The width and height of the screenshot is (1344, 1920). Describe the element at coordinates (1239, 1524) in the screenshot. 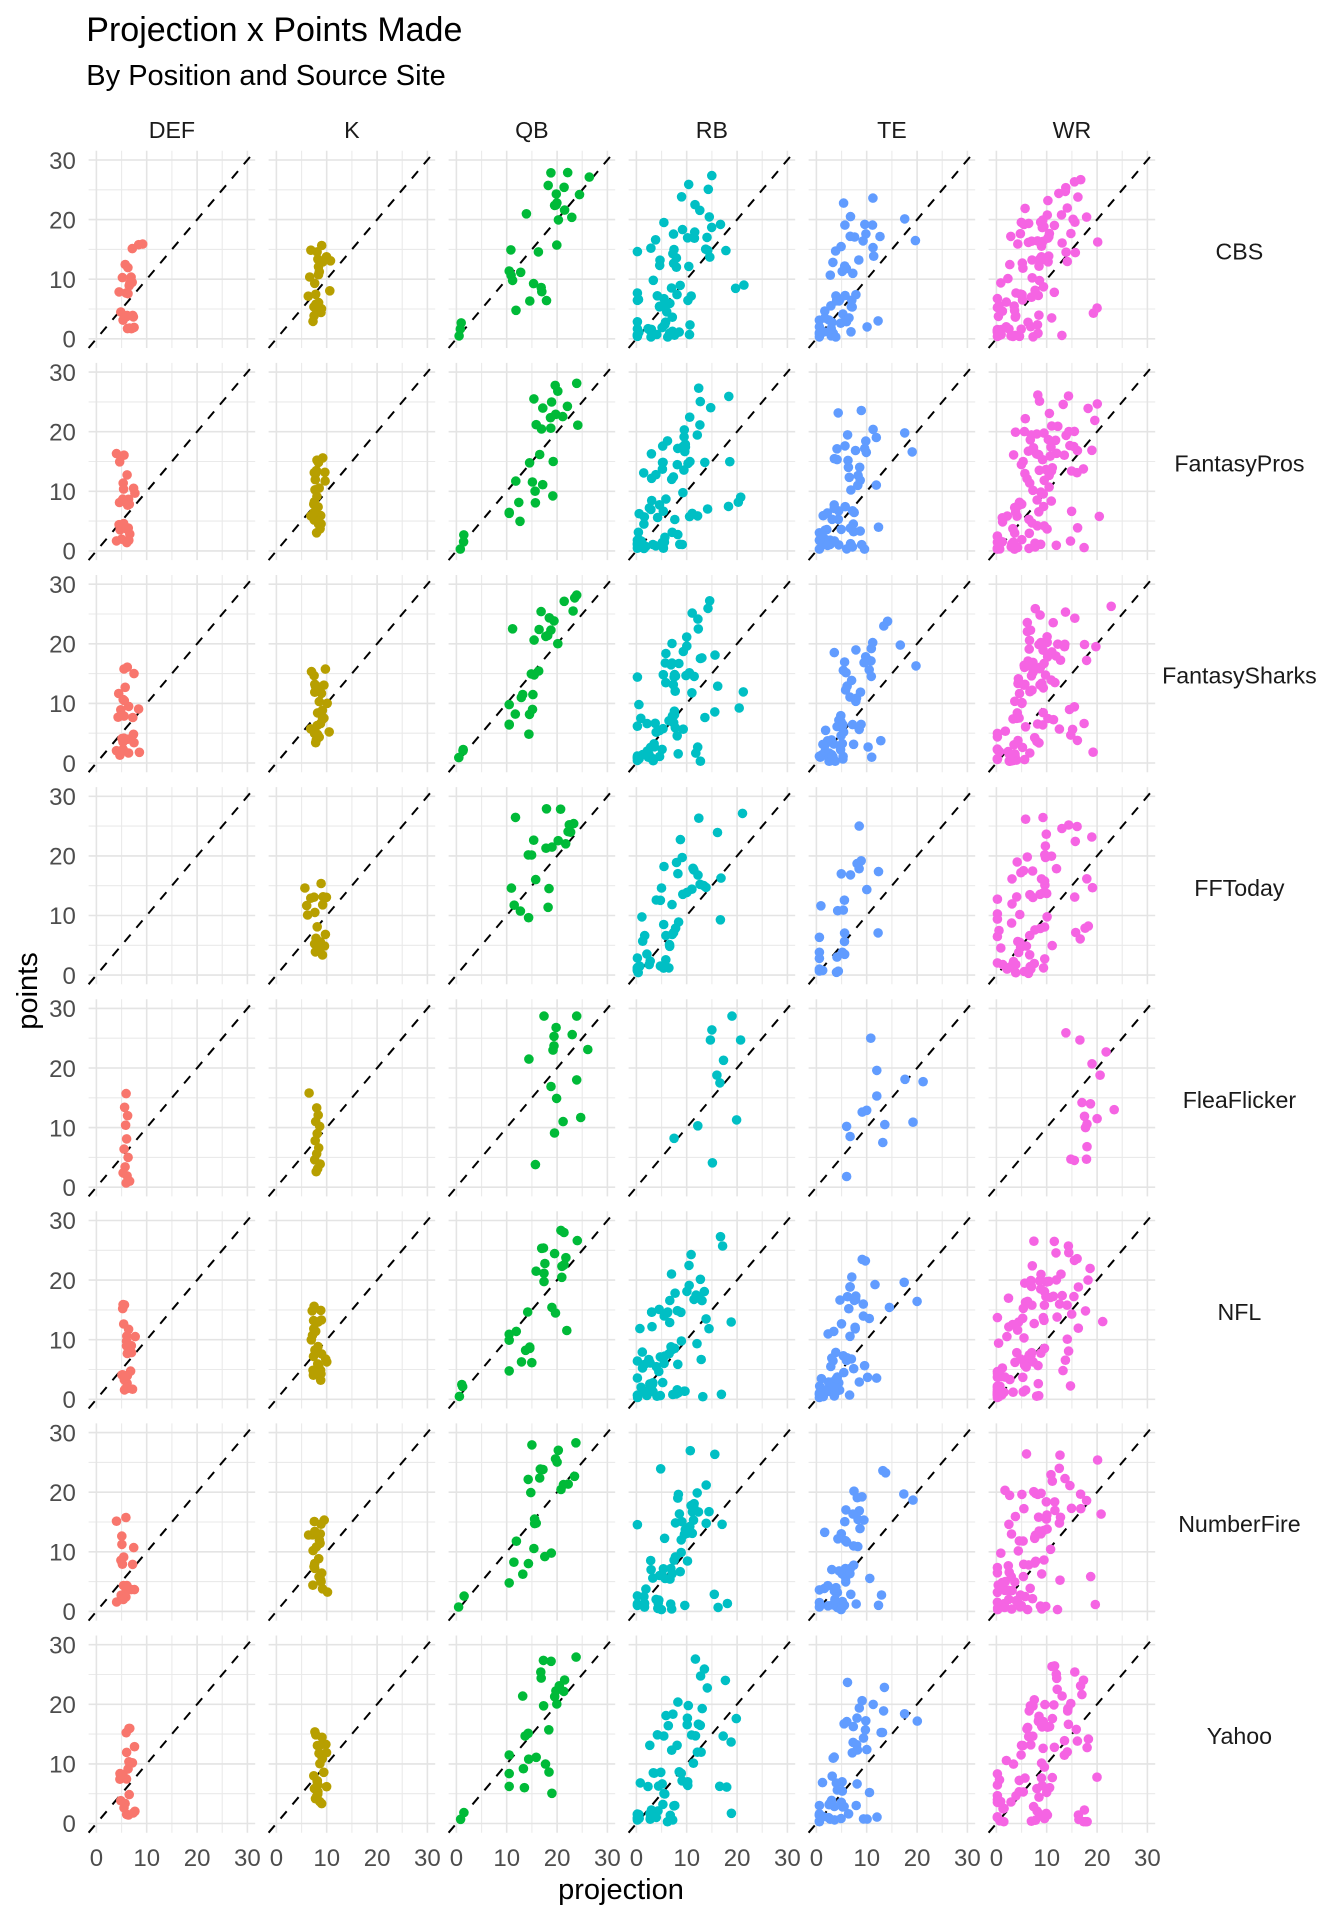

I see `svg-text: NumberFire` at that location.